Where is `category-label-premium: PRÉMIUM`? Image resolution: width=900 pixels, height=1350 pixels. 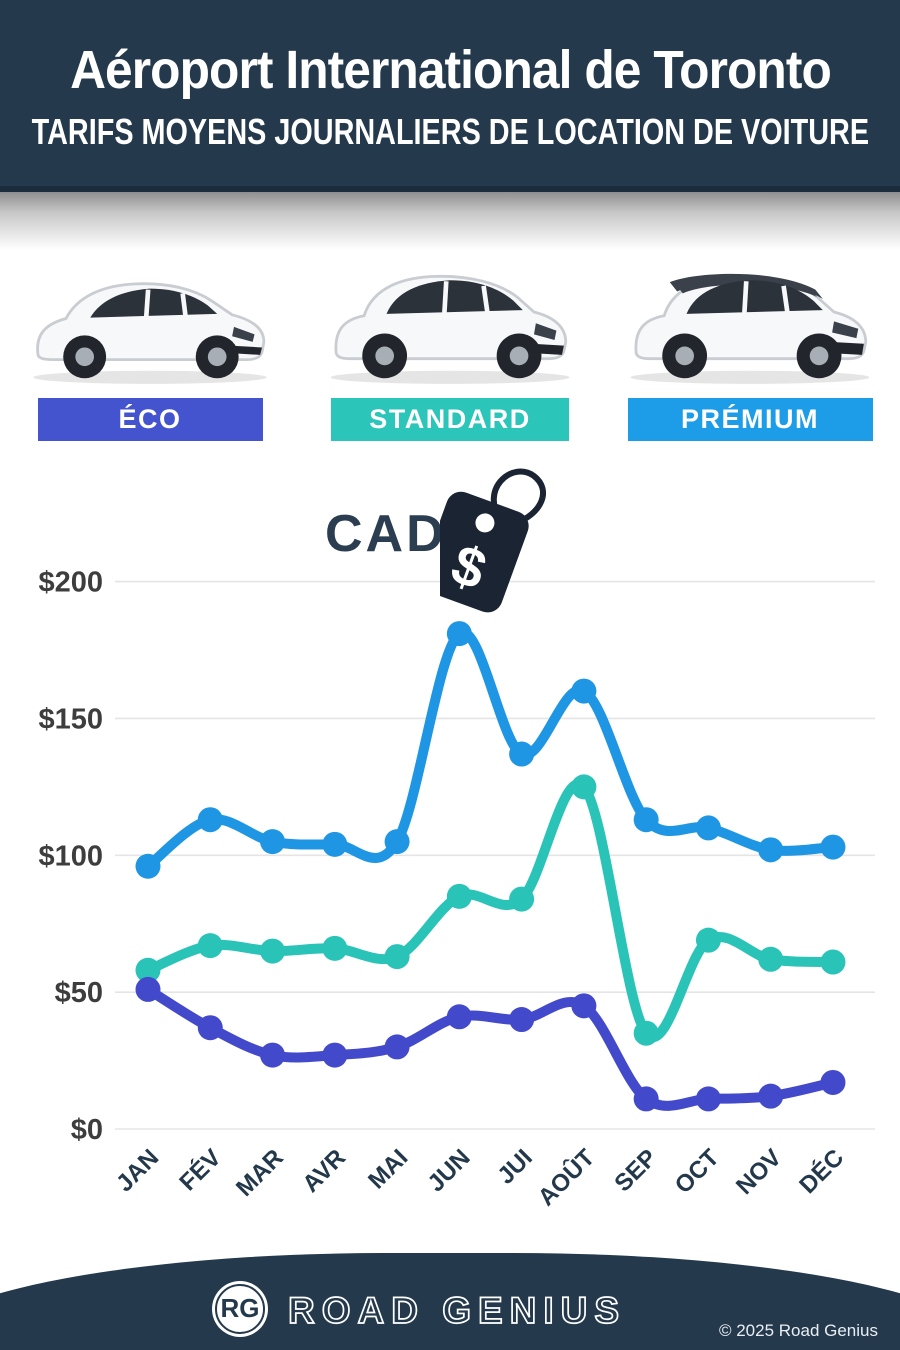 category-label-premium: PRÉMIUM is located at coordinates (750, 419).